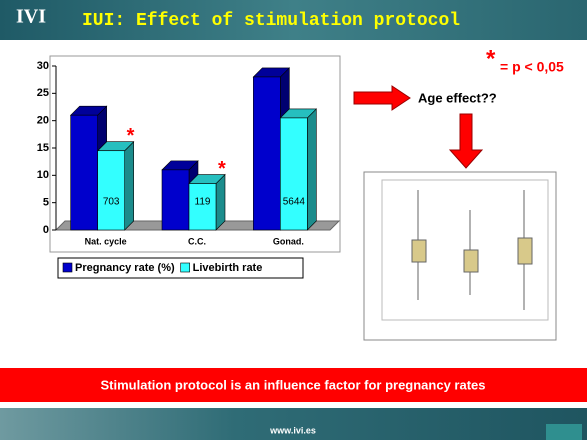 Image resolution: width=587 pixels, height=445 pixels. Describe the element at coordinates (294, 202) in the screenshot. I see `bar-label: 5644` at that location.